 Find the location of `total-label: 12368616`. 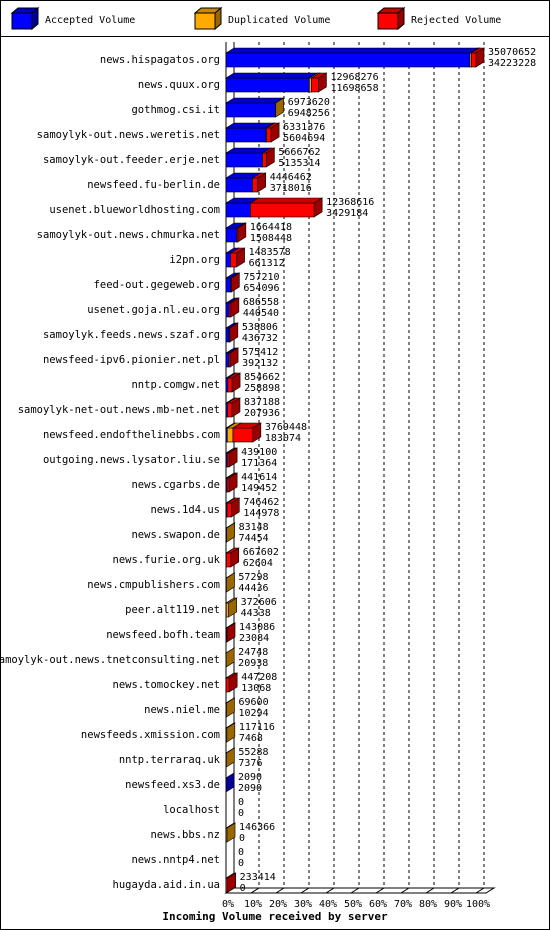

total-label: 12368616 is located at coordinates (350, 202).